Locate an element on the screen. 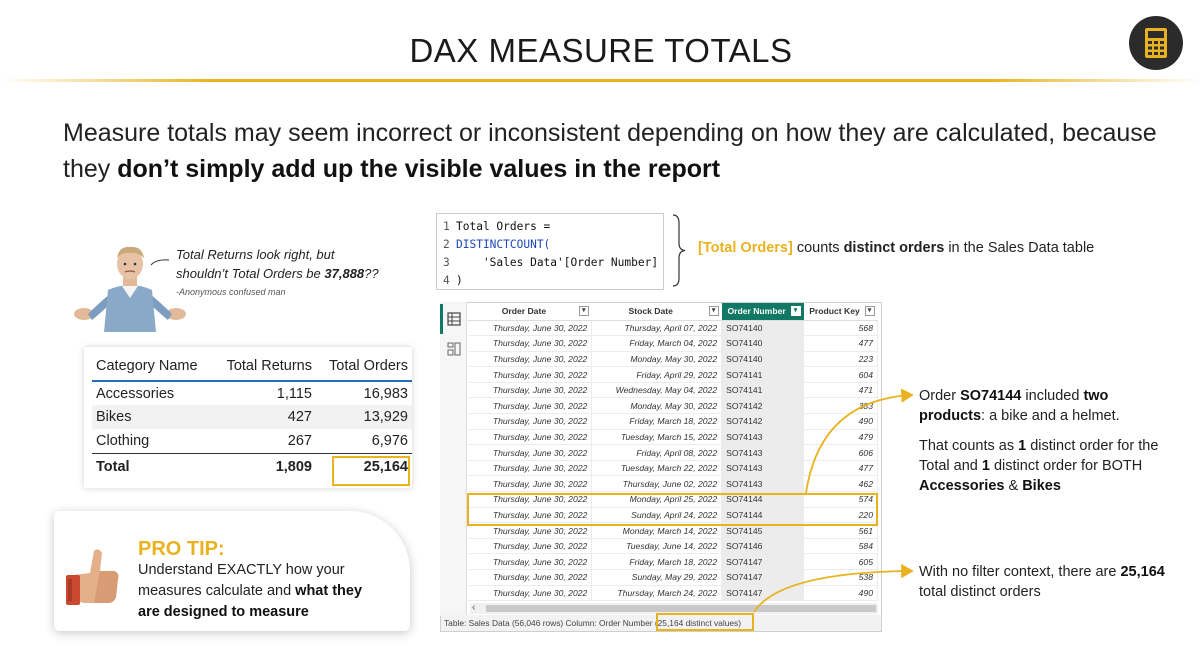  product-key-cell: 462 is located at coordinates (840, 484).